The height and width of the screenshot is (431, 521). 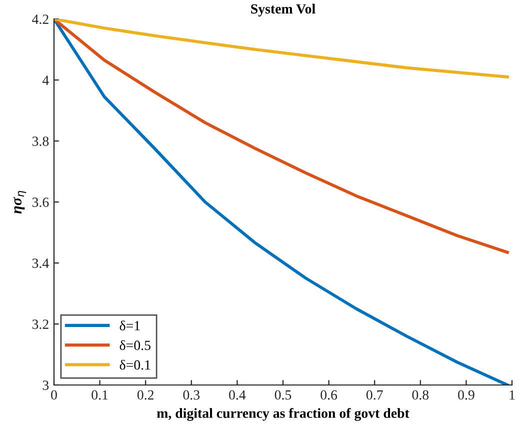 What do you see at coordinates (135, 345) in the screenshot?
I see `legend-label: δ=0.5` at bounding box center [135, 345].